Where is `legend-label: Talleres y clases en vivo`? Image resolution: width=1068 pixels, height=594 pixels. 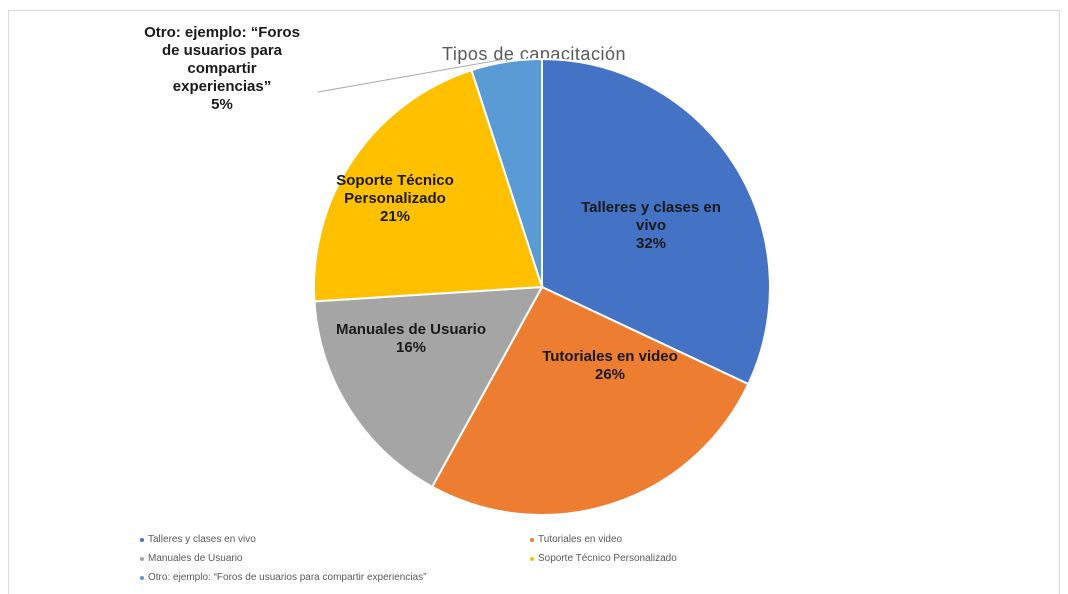 legend-label: Talleres y clases en vivo is located at coordinates (202, 539).